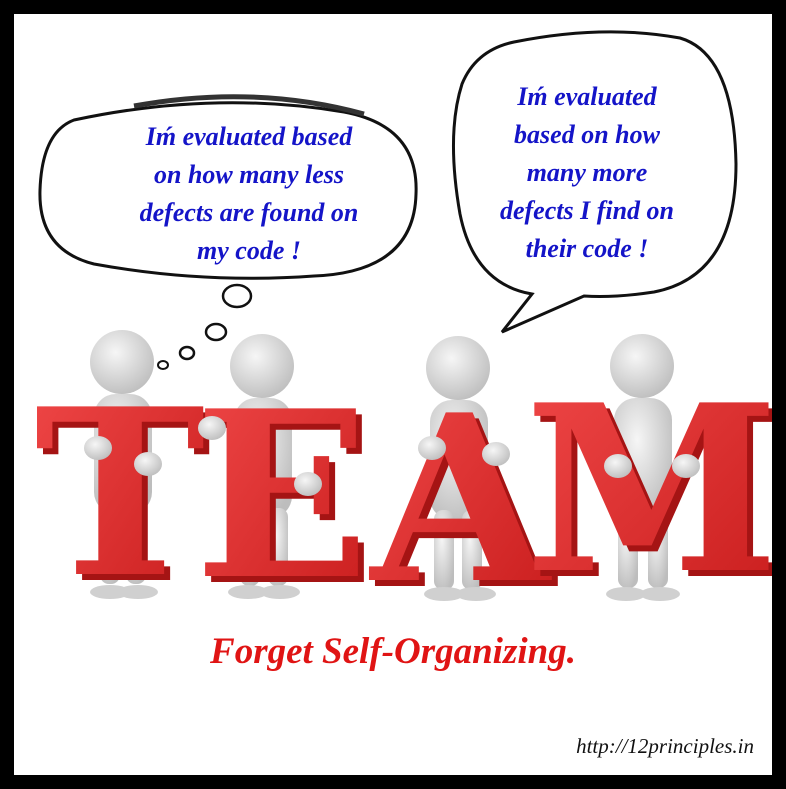 This screenshot has height=789, width=786. I want to click on left-bubble-line: Iḿ evaluated based, so click(249, 136).